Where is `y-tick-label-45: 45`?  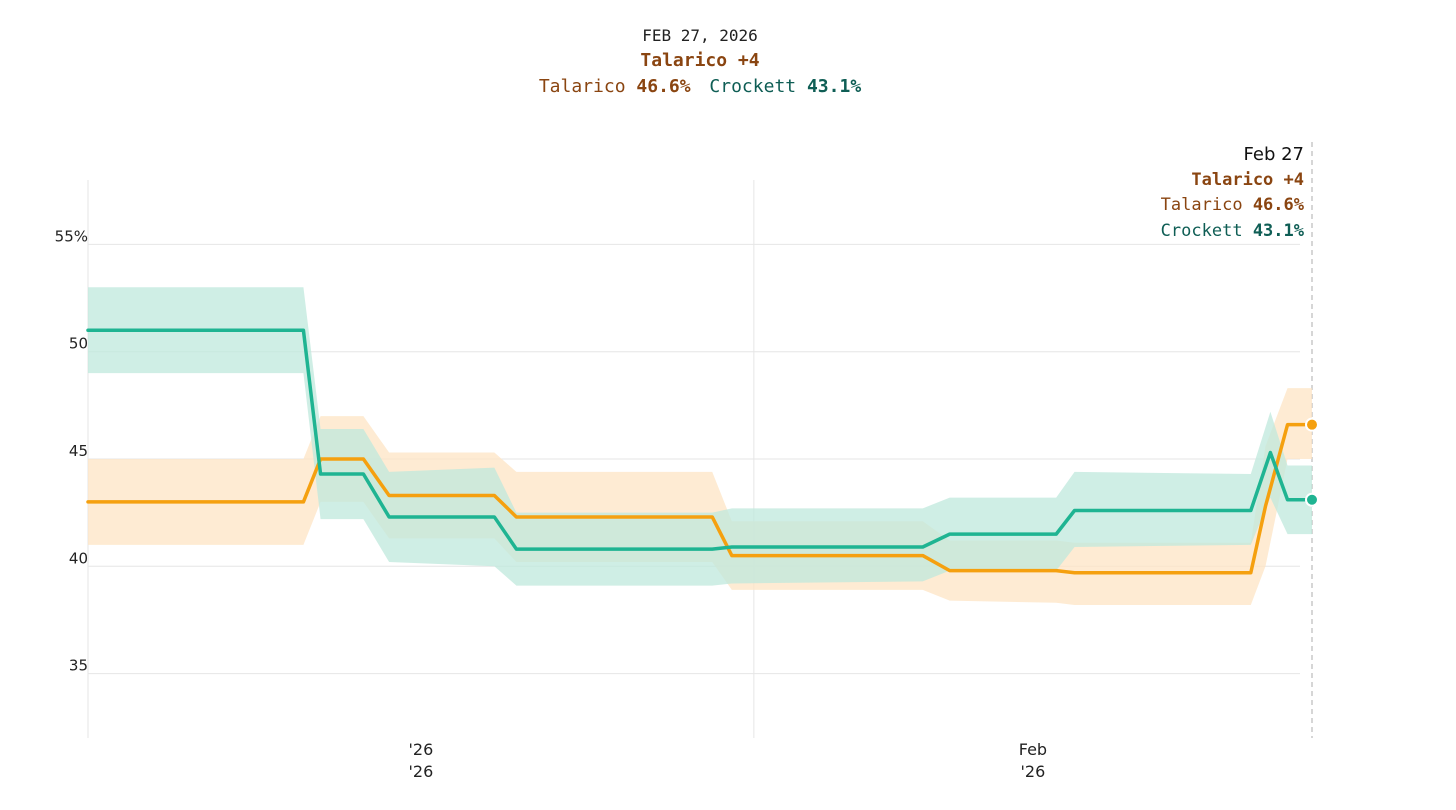
y-tick-label-45: 45 is located at coordinates (78, 451).